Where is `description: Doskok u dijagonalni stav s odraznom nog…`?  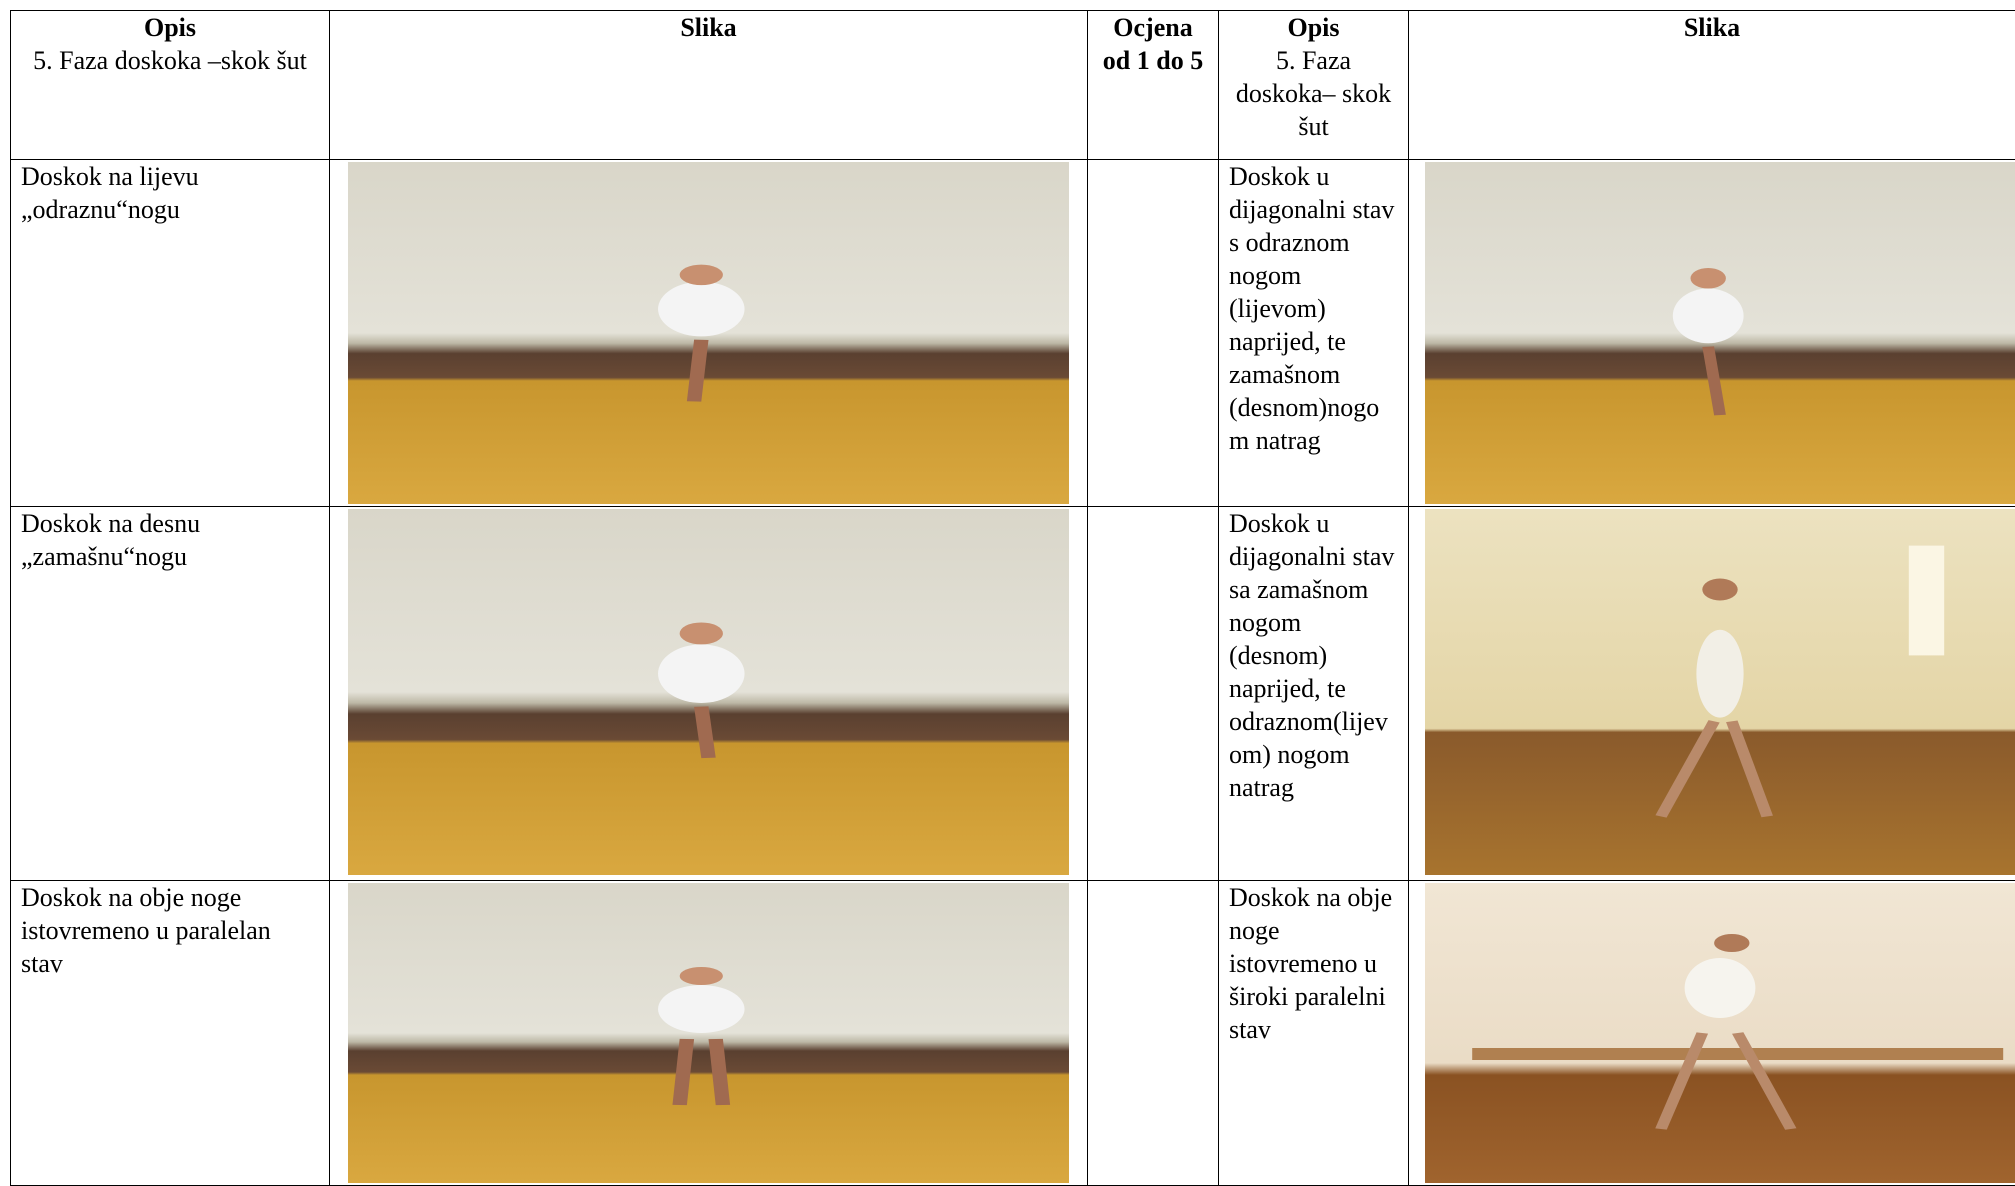
description: Doskok u dijagonalni stav s odraznom nog… is located at coordinates (1314, 333).